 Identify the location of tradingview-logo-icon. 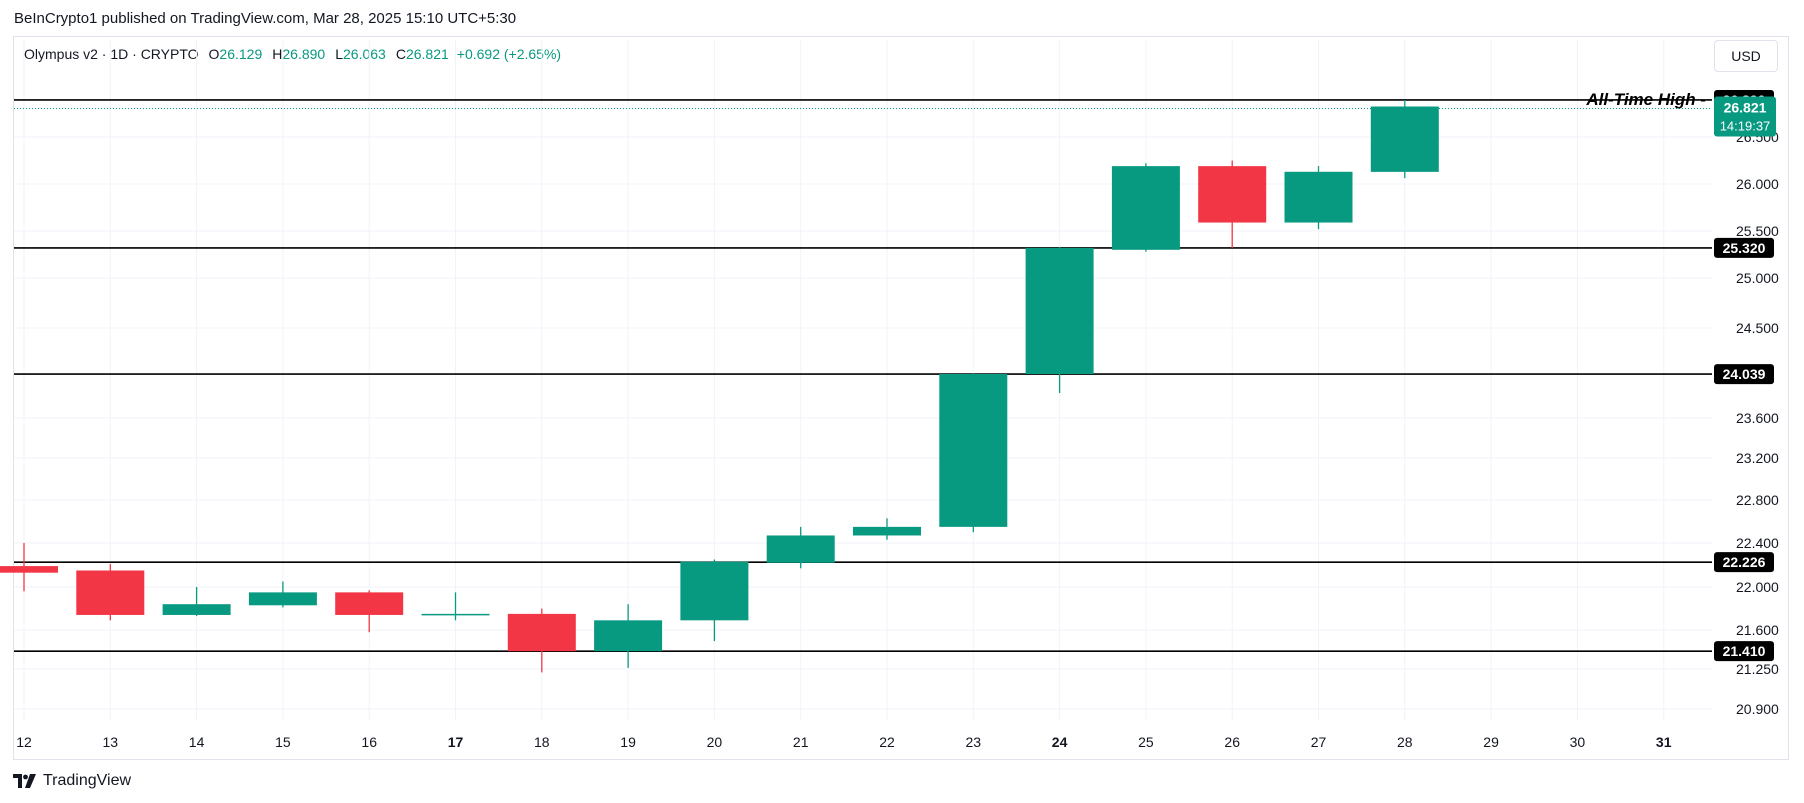
(24, 781).